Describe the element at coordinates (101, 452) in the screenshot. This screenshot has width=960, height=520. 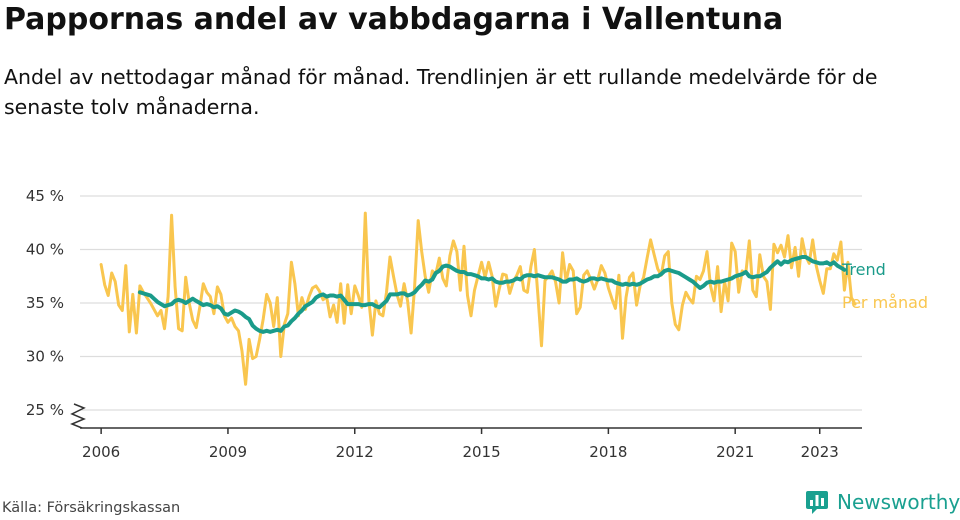
I see `x-tick-label: 2006` at that location.